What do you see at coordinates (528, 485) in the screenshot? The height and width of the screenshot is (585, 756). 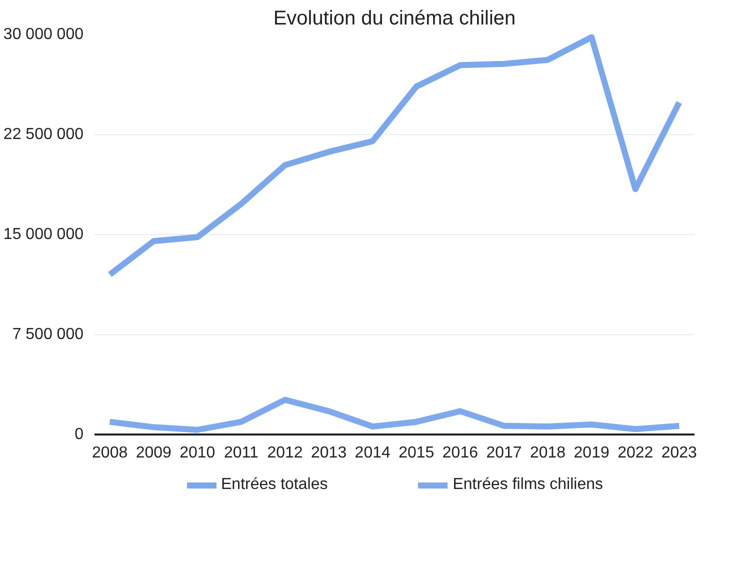 I see `legend-label: Entrées films chiliens` at bounding box center [528, 485].